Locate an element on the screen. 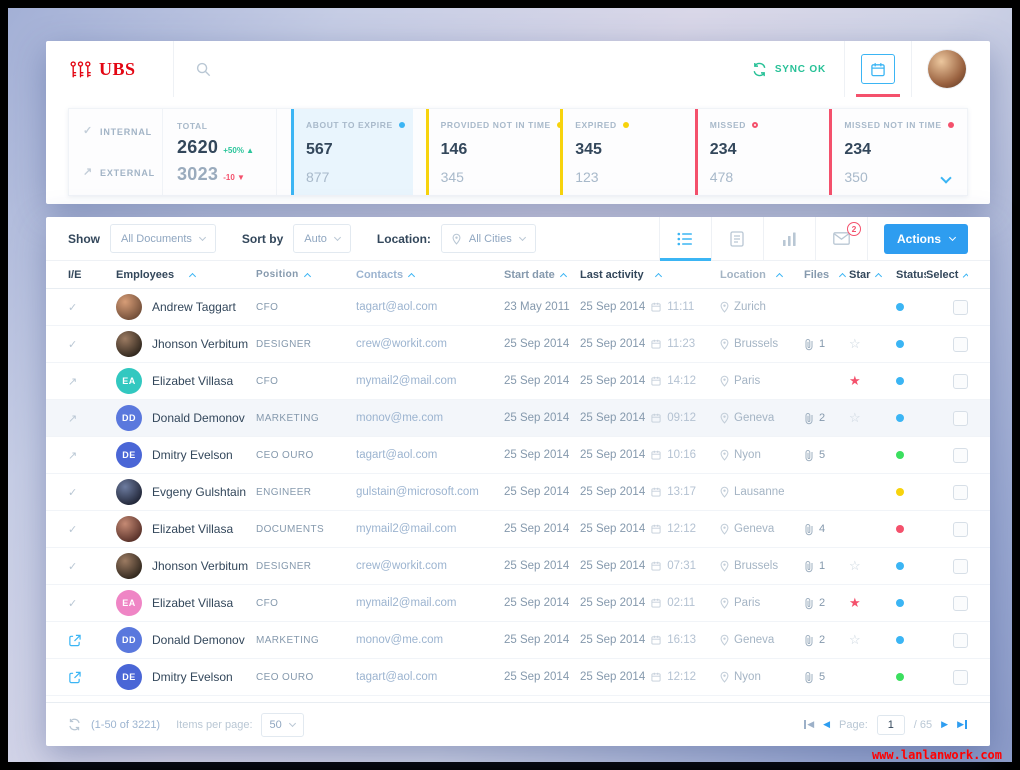  stat-card: ABOUT TO EXPIRE 567 877 is located at coordinates (352, 152).